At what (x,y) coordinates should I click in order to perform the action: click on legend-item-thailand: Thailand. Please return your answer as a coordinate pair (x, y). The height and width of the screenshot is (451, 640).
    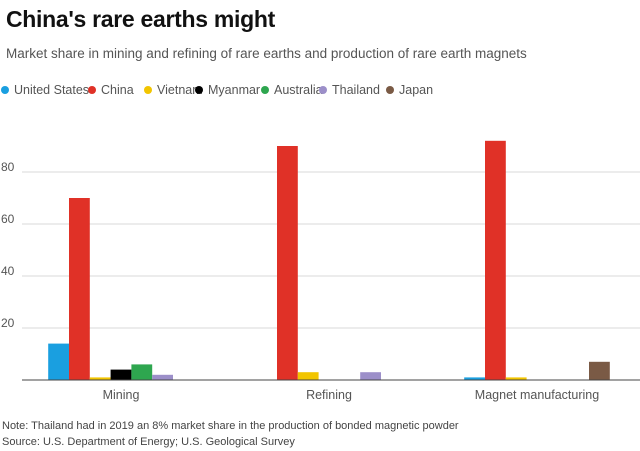
    Looking at the image, I should click on (349, 90).